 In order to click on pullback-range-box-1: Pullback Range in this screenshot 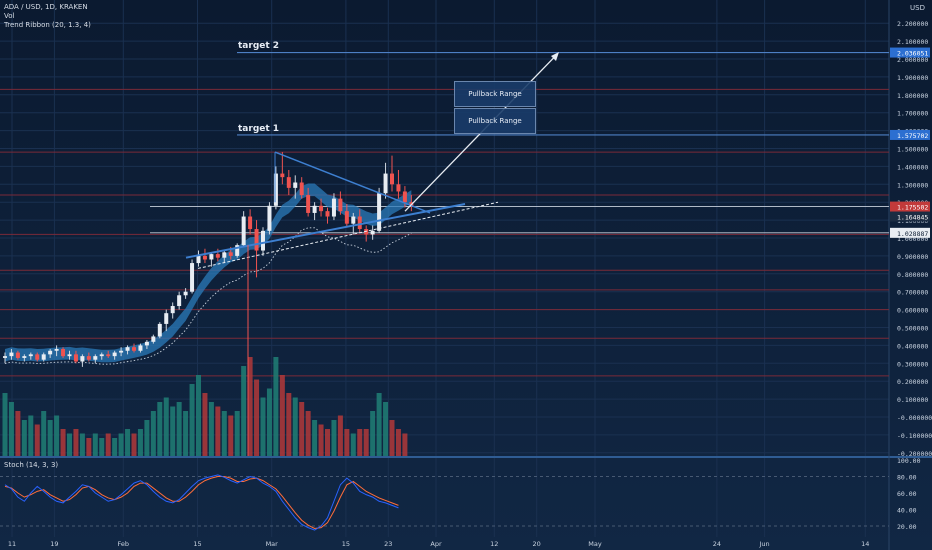, I will do `click(495, 94)`.